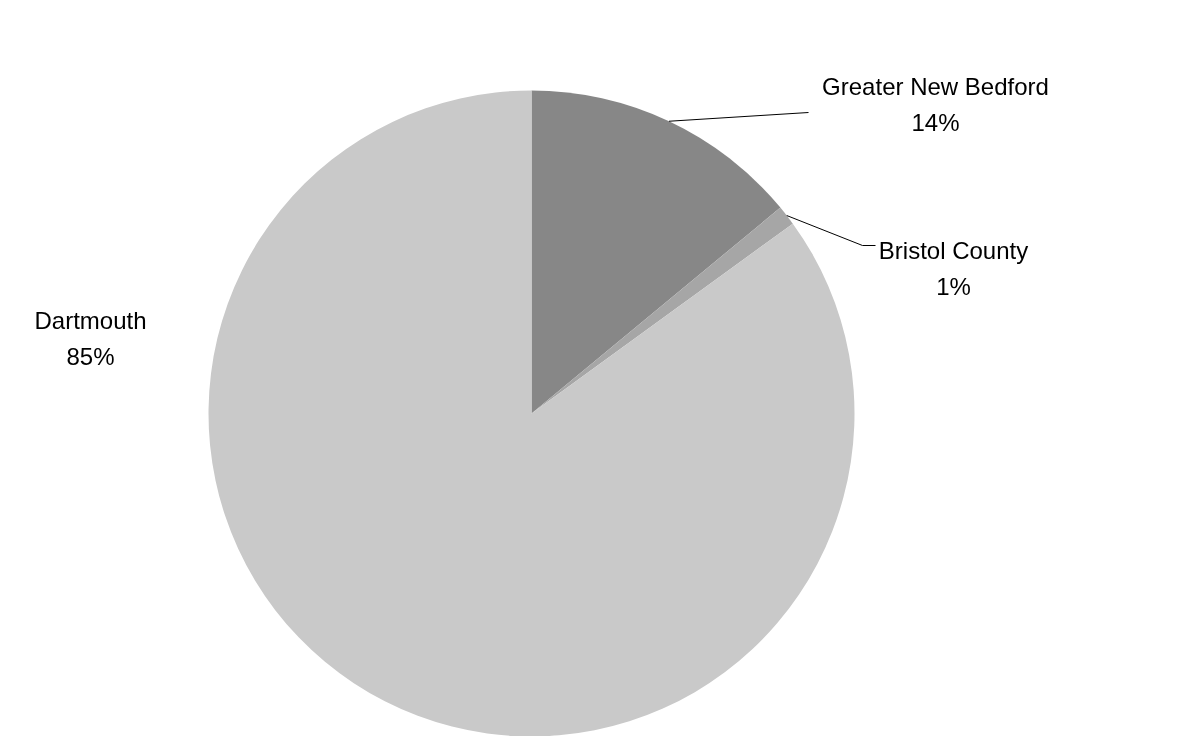 This screenshot has height=736, width=1188. I want to click on data-label: 1%, so click(953, 287).